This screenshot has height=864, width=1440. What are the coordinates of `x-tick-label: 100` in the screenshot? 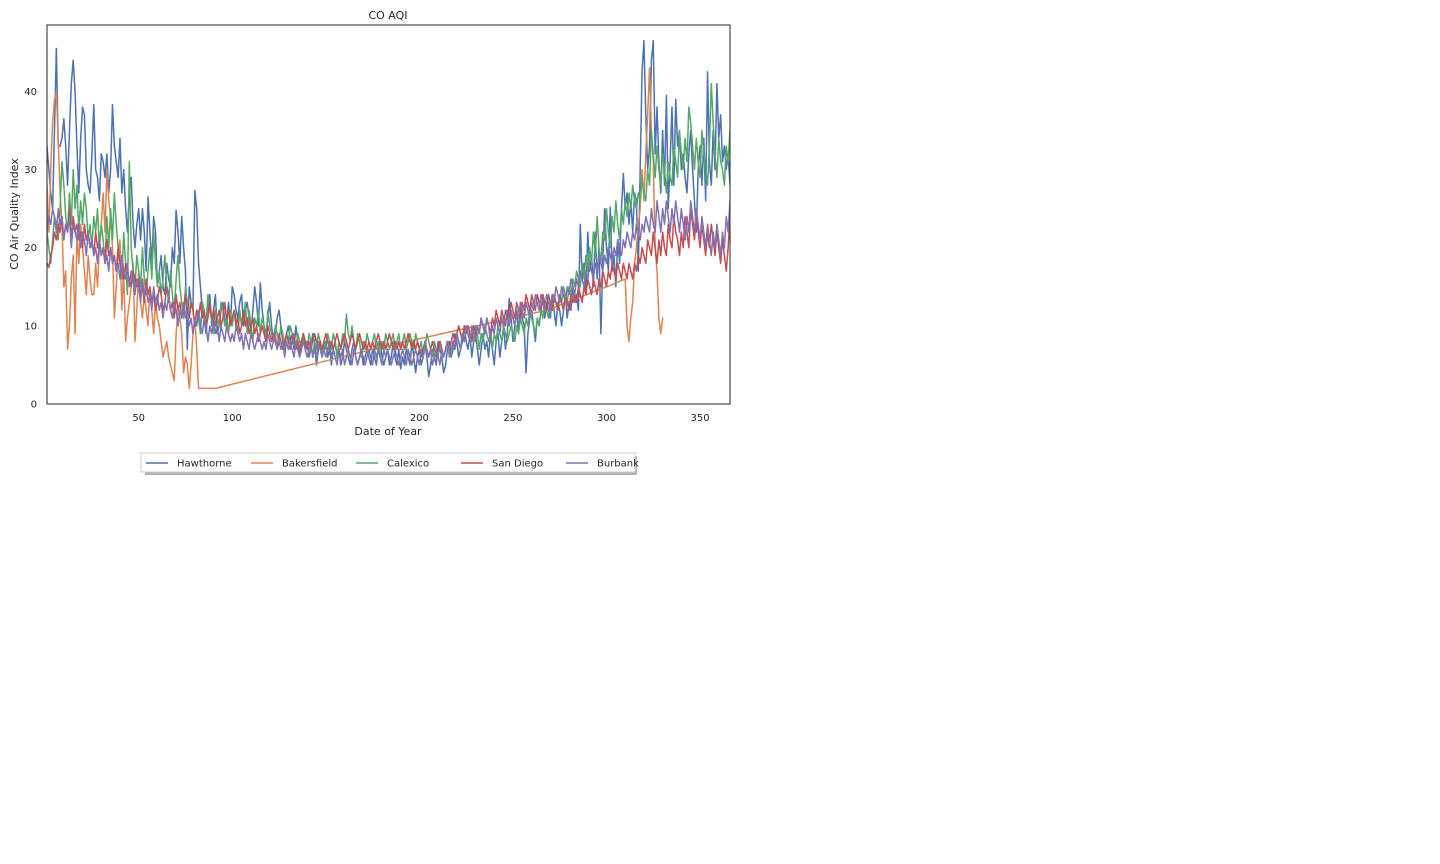 It's located at (232, 418).